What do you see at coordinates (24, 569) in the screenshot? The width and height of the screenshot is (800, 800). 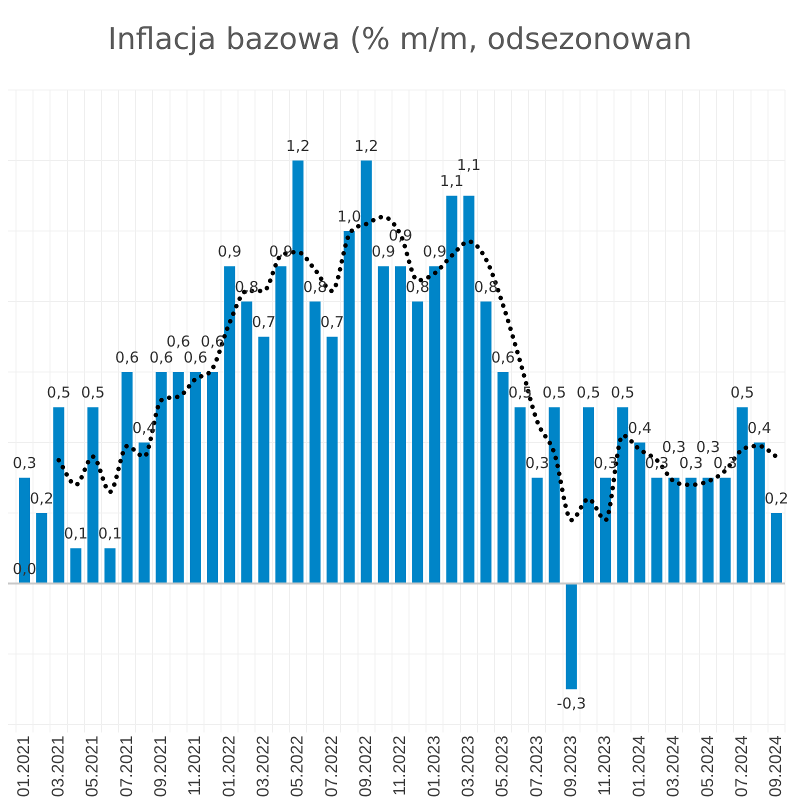 I see `annotation: 0,0` at bounding box center [24, 569].